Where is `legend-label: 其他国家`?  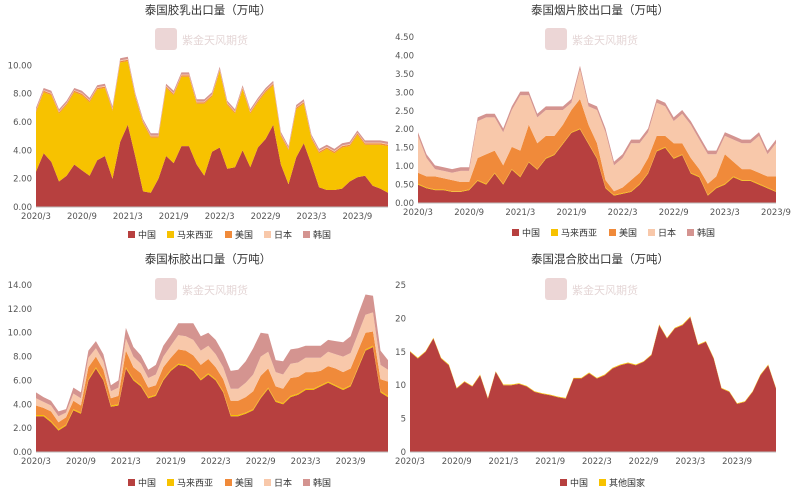 legend-label: 其他国家 is located at coordinates (627, 483).